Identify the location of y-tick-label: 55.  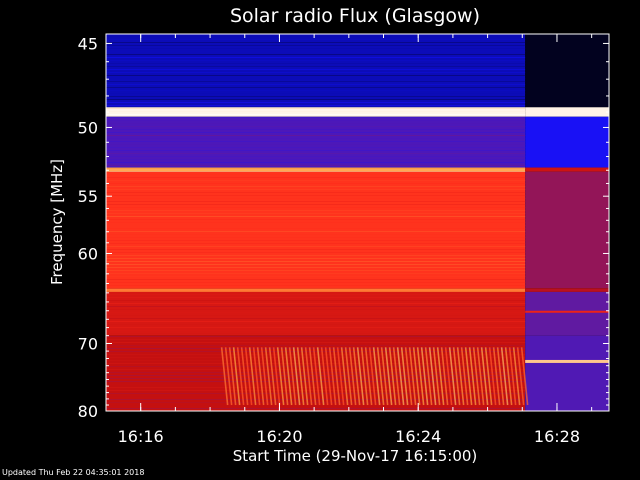
(88, 196).